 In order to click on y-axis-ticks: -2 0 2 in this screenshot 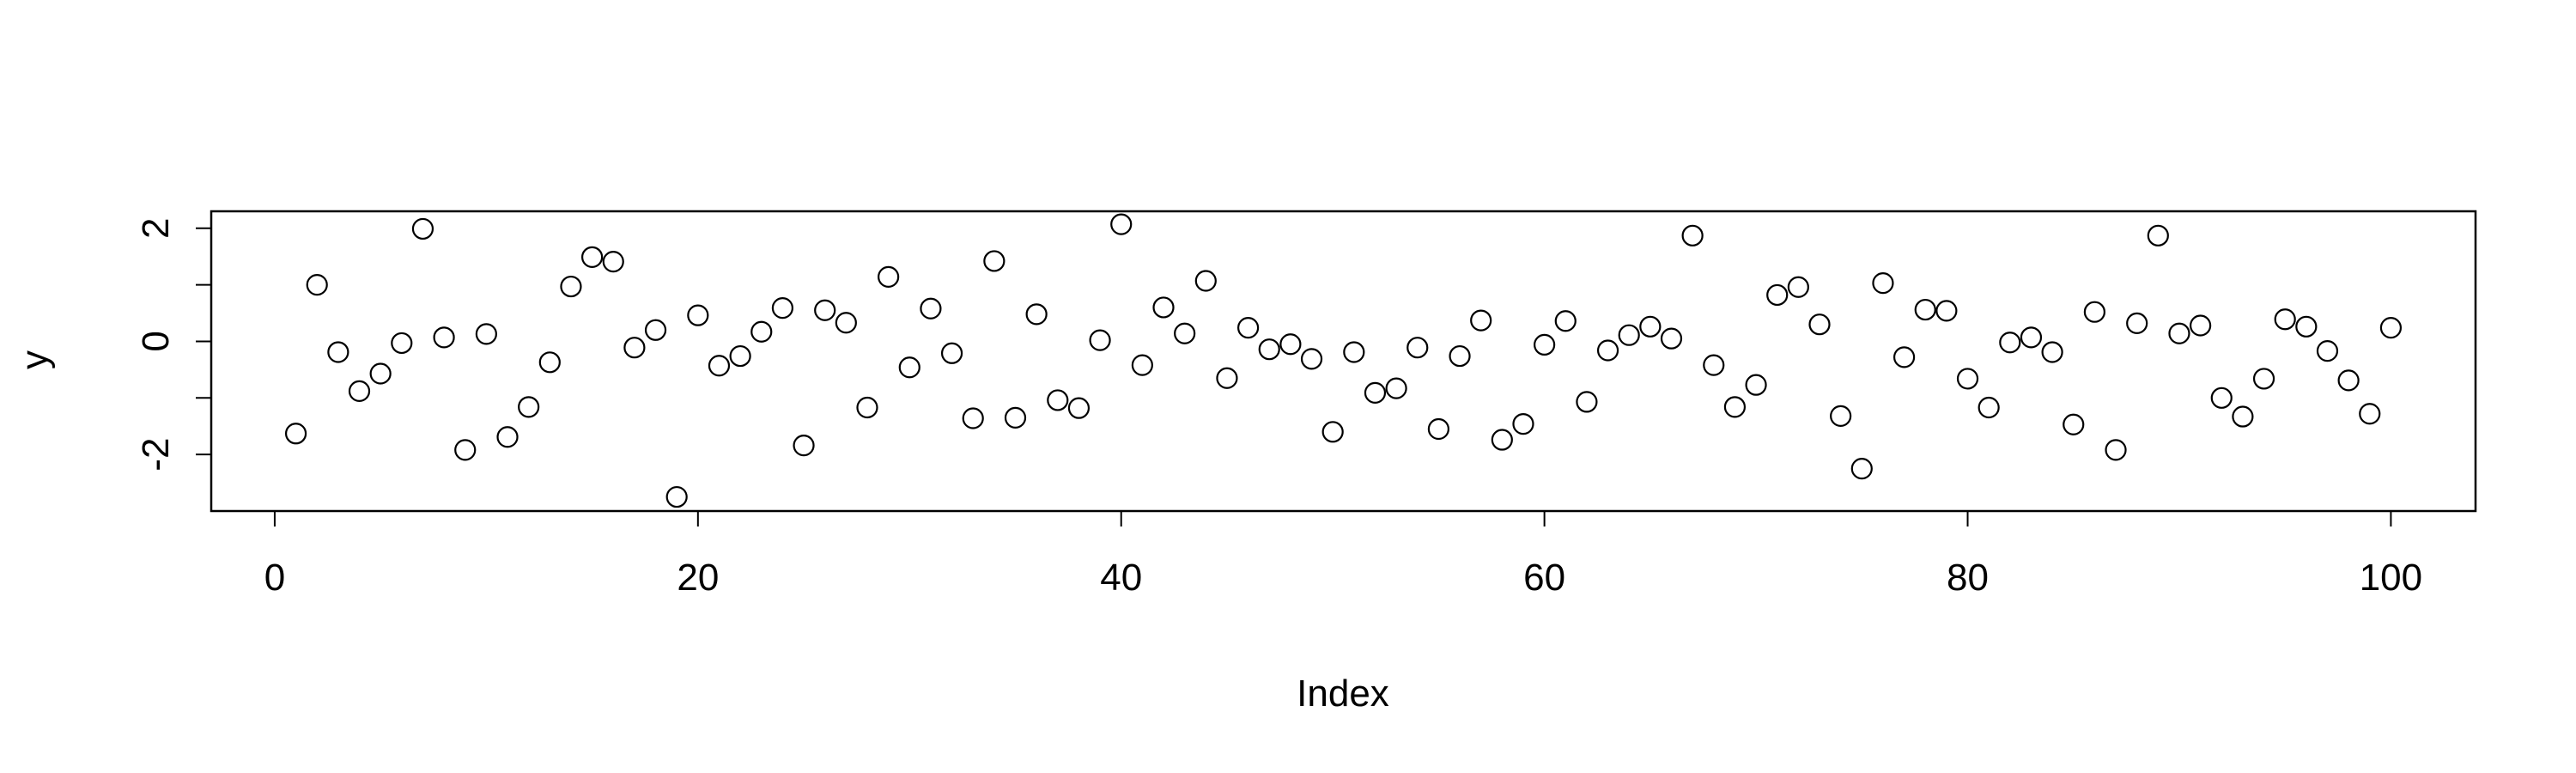, I will do `click(173, 345)`.